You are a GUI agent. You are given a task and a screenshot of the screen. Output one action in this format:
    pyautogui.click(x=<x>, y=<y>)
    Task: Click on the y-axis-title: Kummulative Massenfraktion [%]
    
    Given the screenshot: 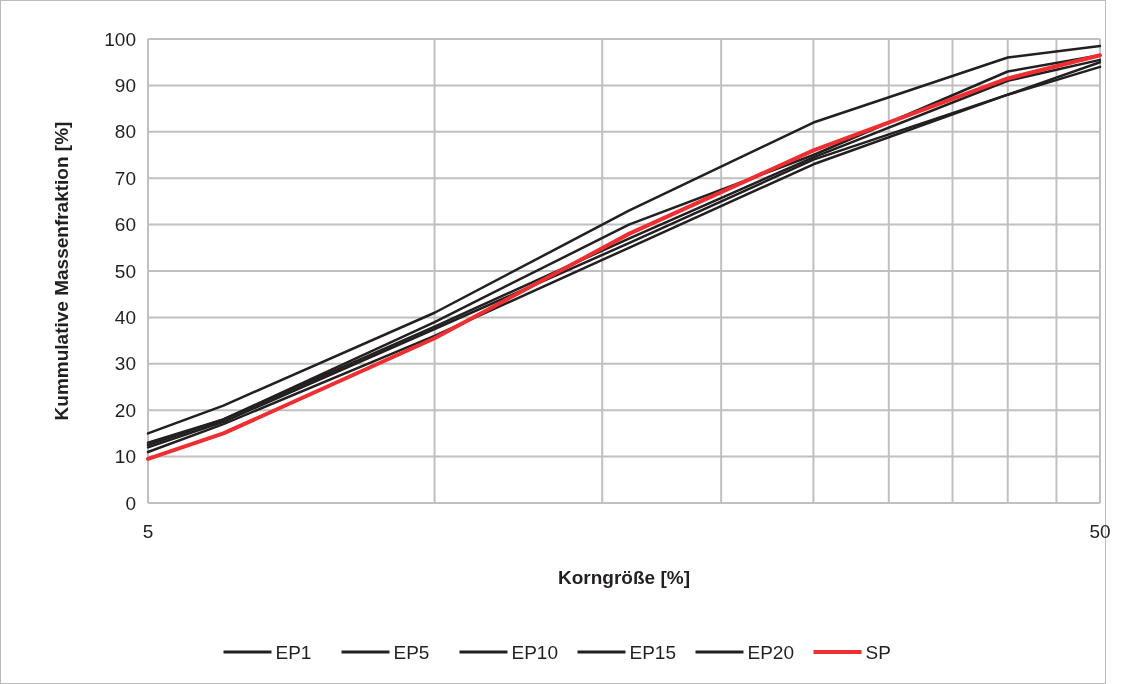 What is the action you would take?
    pyautogui.click(x=61, y=271)
    